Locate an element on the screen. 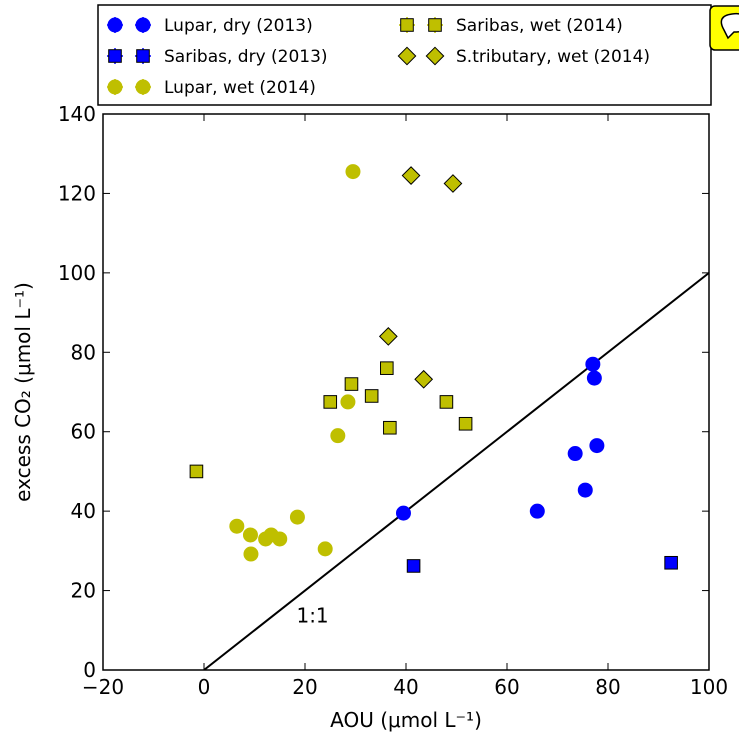 The image size is (739, 736). line-annotation: 1:1 is located at coordinates (312, 615).